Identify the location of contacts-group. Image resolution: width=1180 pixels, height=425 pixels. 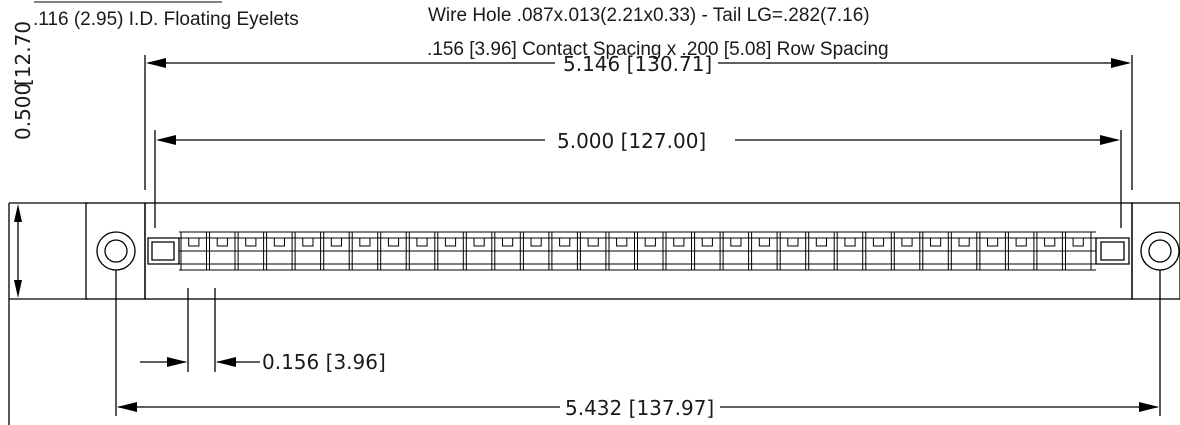
(636, 251).